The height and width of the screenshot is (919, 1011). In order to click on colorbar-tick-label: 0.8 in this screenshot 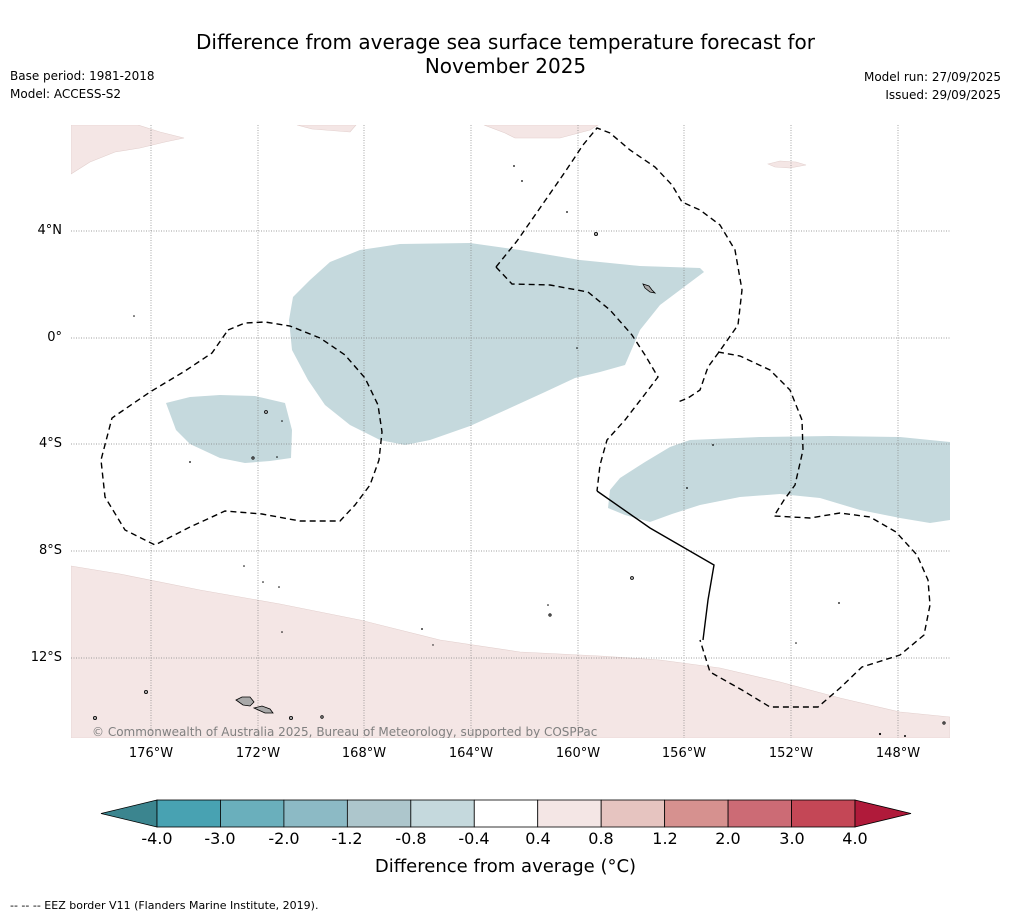, I will do `click(601, 838)`.